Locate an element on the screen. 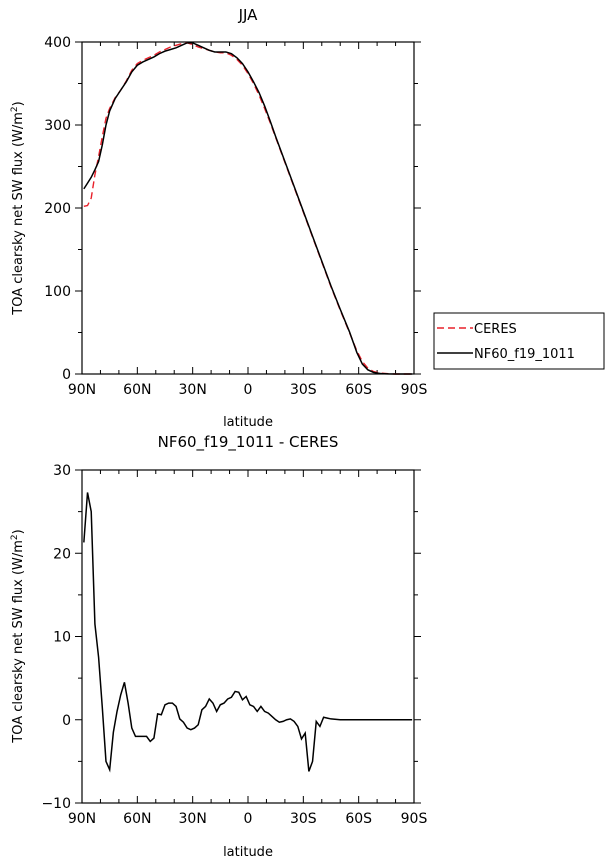 Image resolution: width=610 pixels, height=862 pixels. legend-label-ceres: CERES is located at coordinates (495, 329).